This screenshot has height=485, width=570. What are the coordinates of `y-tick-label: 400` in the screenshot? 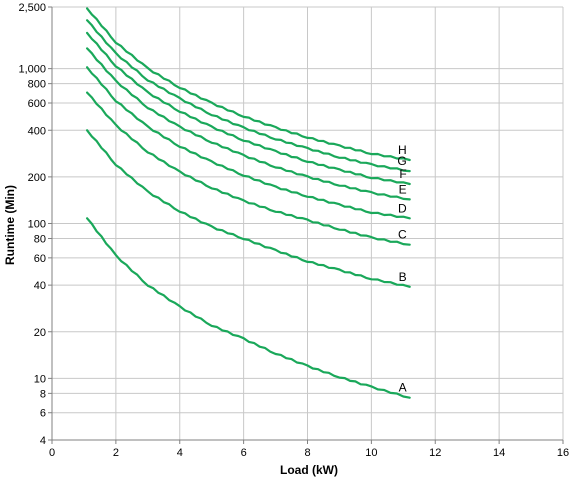 It's located at (37, 131).